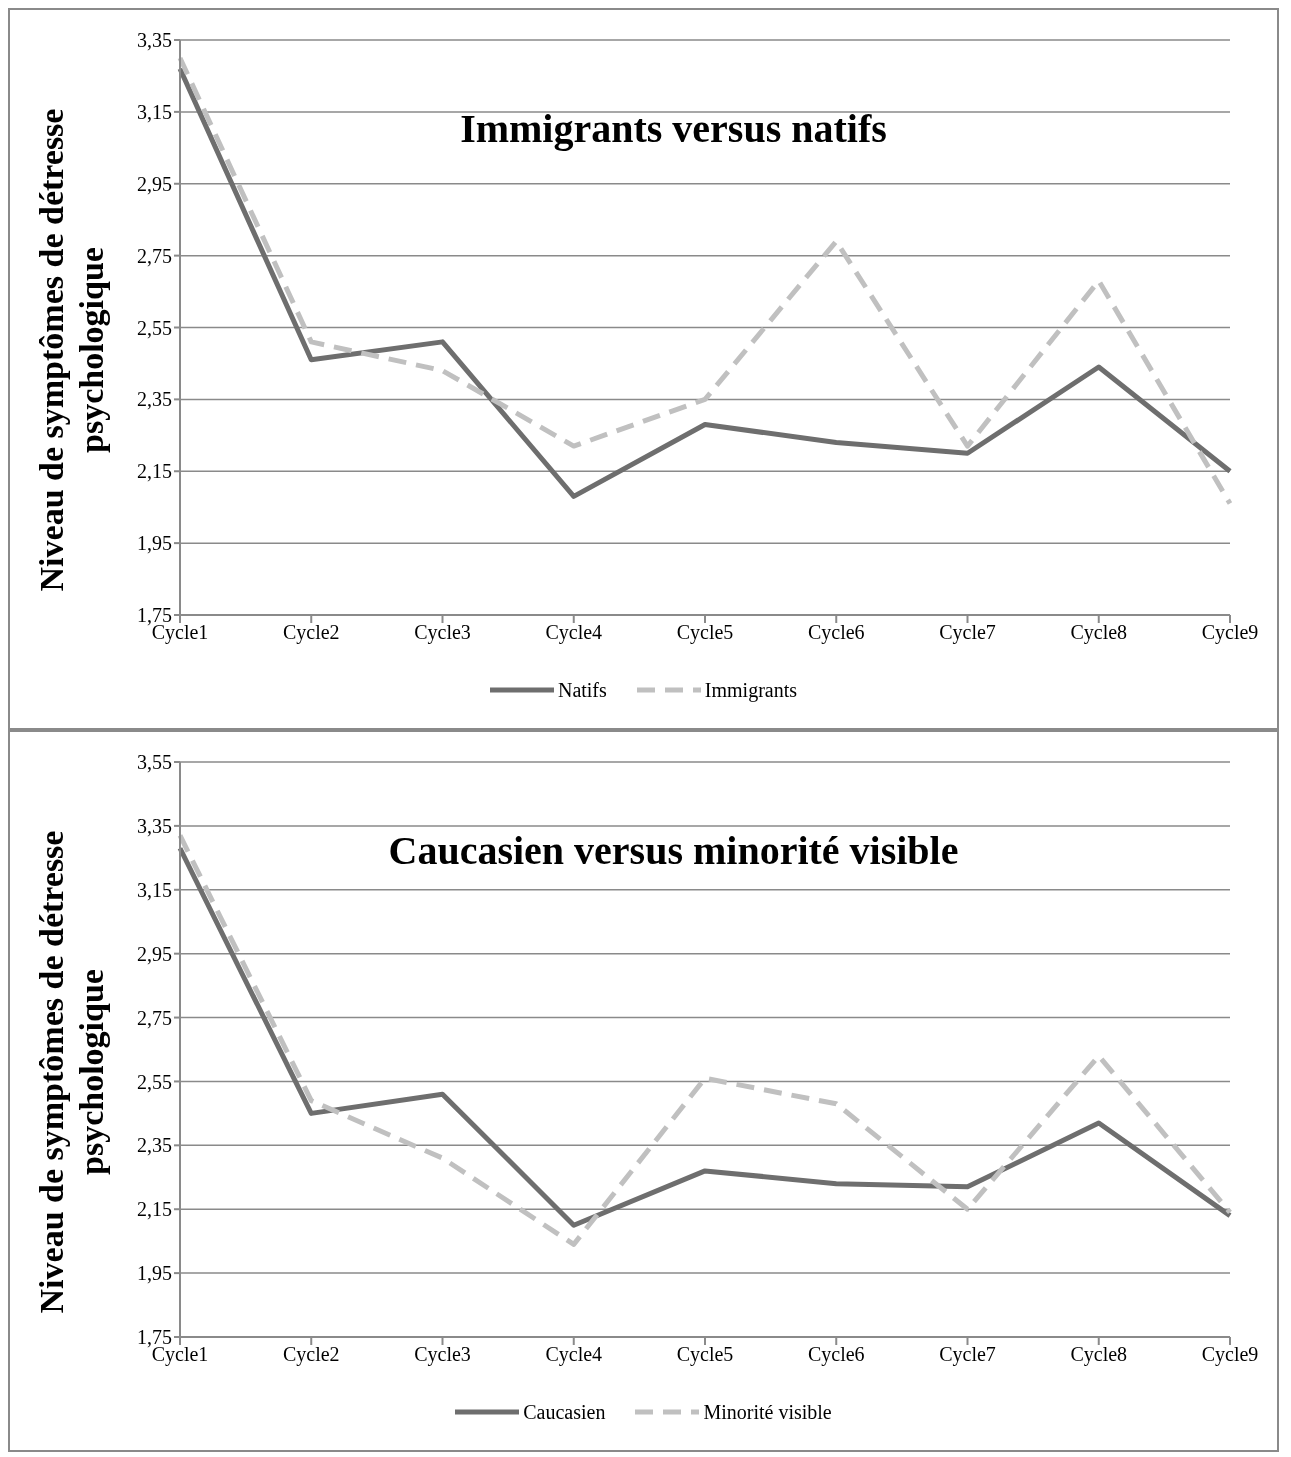 The image size is (1291, 1457). What do you see at coordinates (564, 1412) in the screenshot?
I see `legend-label: Caucasien` at bounding box center [564, 1412].